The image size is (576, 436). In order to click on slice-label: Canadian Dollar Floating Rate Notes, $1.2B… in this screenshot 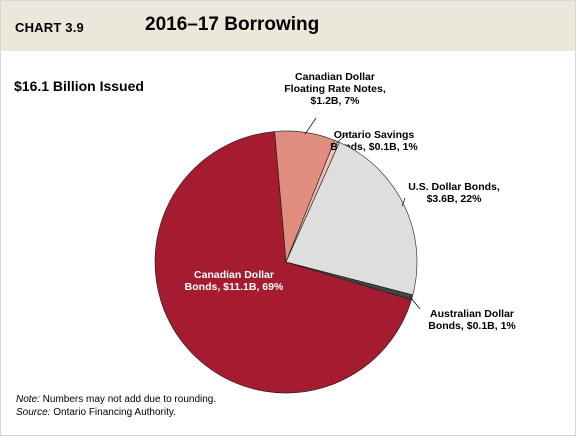, I will do `click(335, 89)`.